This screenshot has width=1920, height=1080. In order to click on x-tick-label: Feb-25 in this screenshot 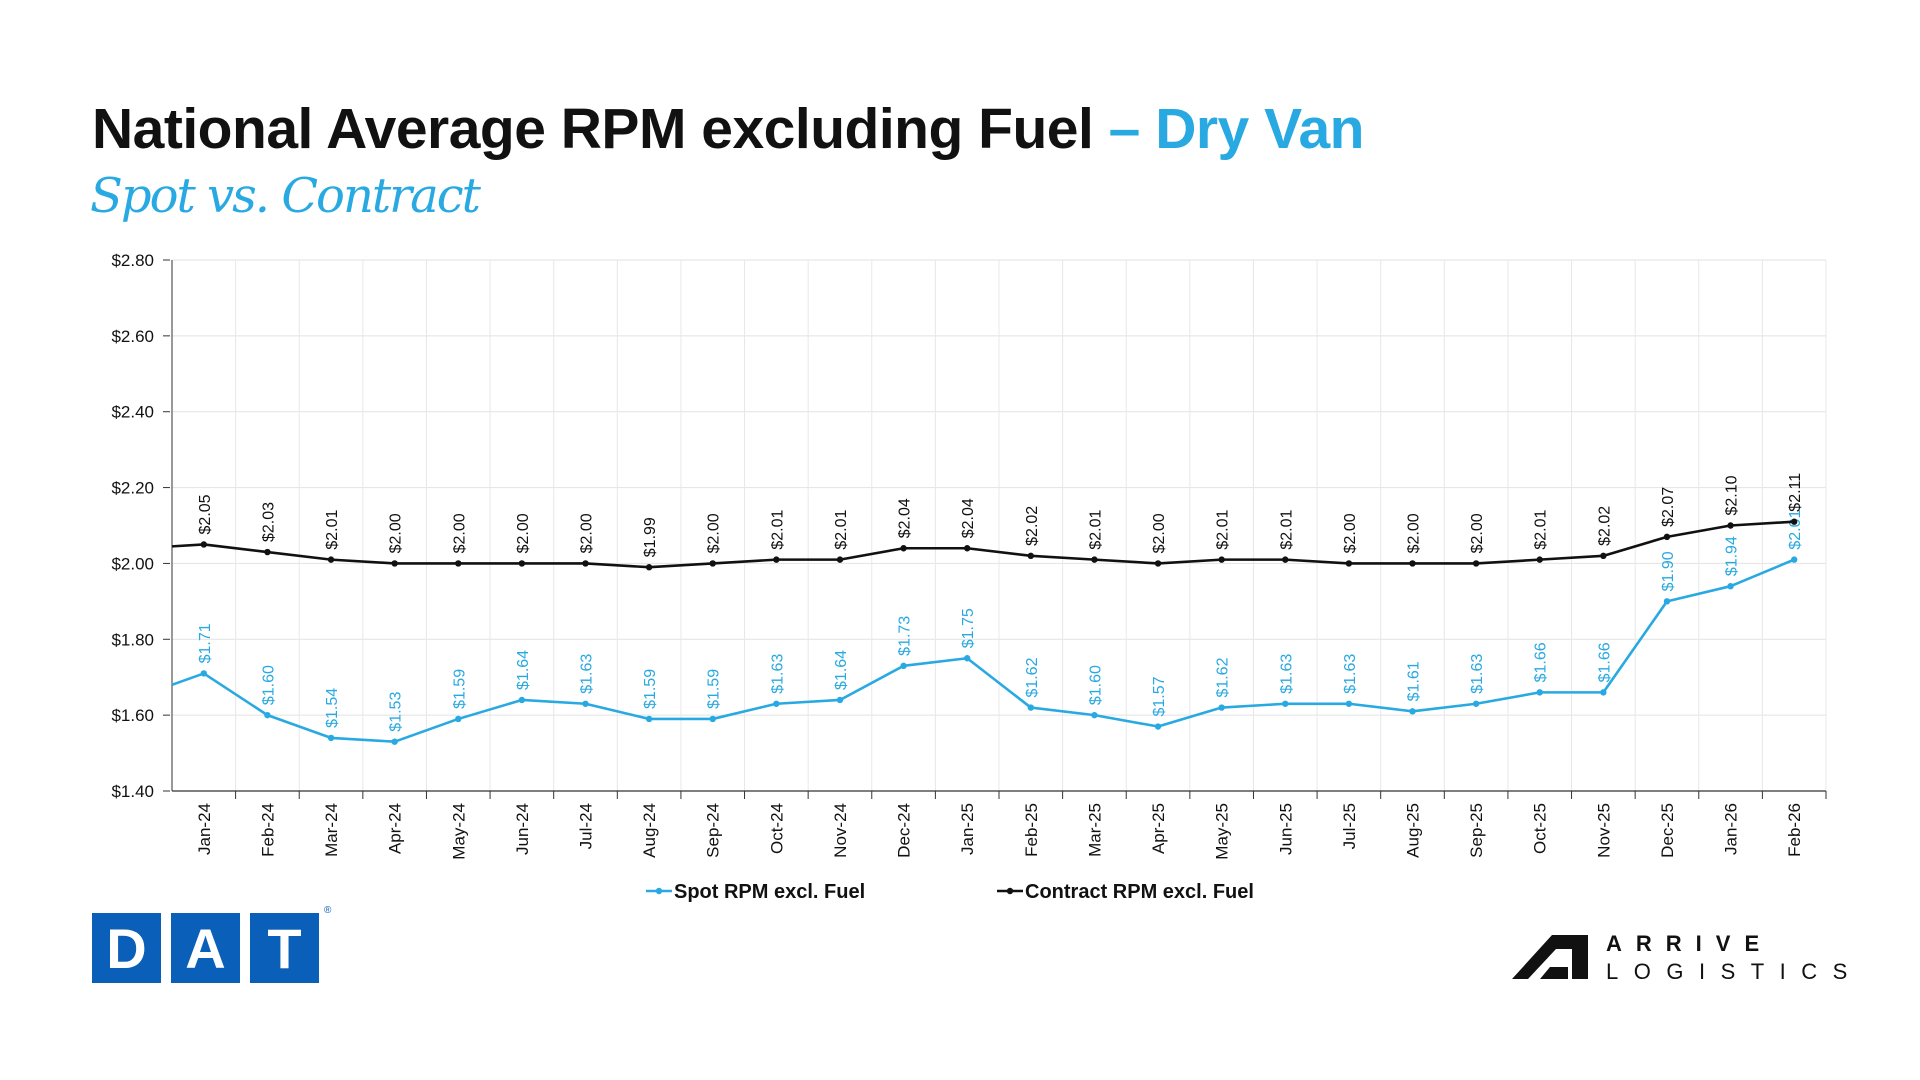, I will do `click(1031, 830)`.